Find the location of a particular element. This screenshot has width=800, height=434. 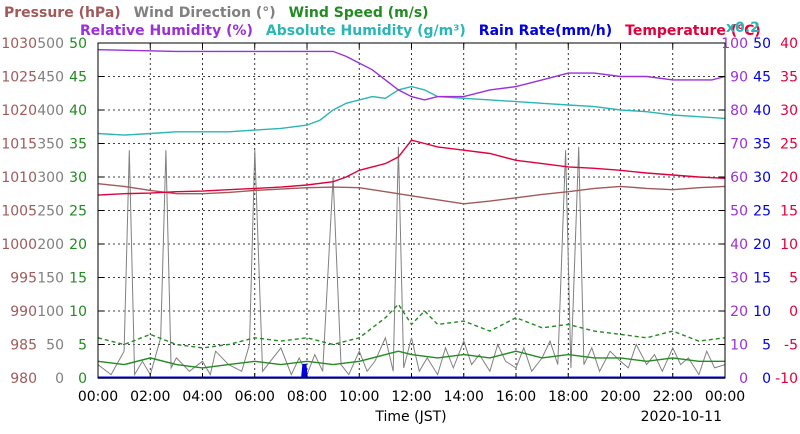

humidity-ticks: 0 10 20 30 40 50 60 70 80 90 100 is located at coordinates (734, 211).